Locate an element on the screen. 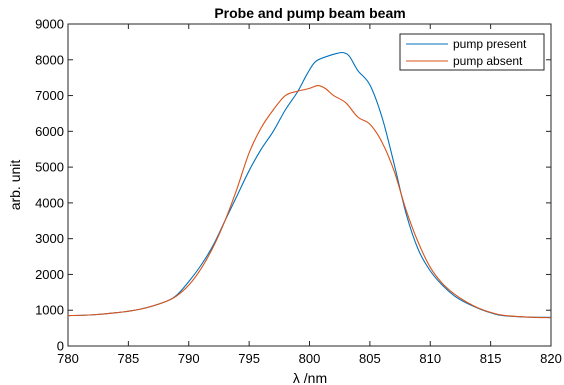 This screenshot has height=385, width=564. x-tick-label: 800 is located at coordinates (310, 358).